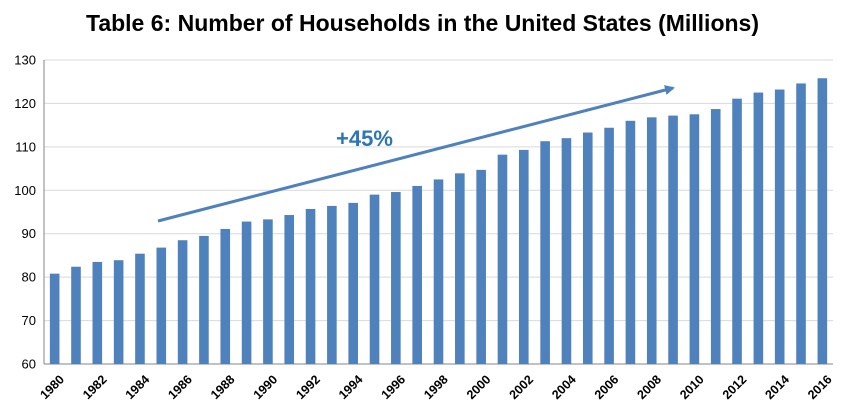 The image size is (845, 418). Describe the element at coordinates (246, 292) in the screenshot. I see `bar-1989` at that location.